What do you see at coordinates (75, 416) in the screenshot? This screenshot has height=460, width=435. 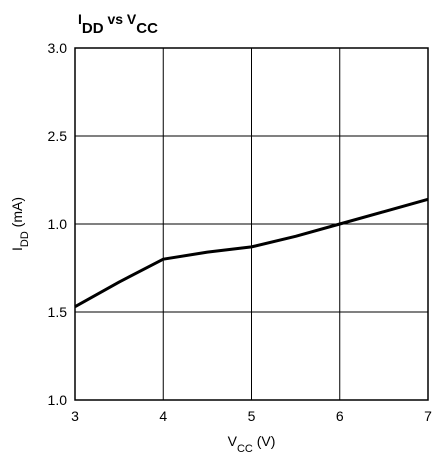 I see `x-tick-label: 3` at bounding box center [75, 416].